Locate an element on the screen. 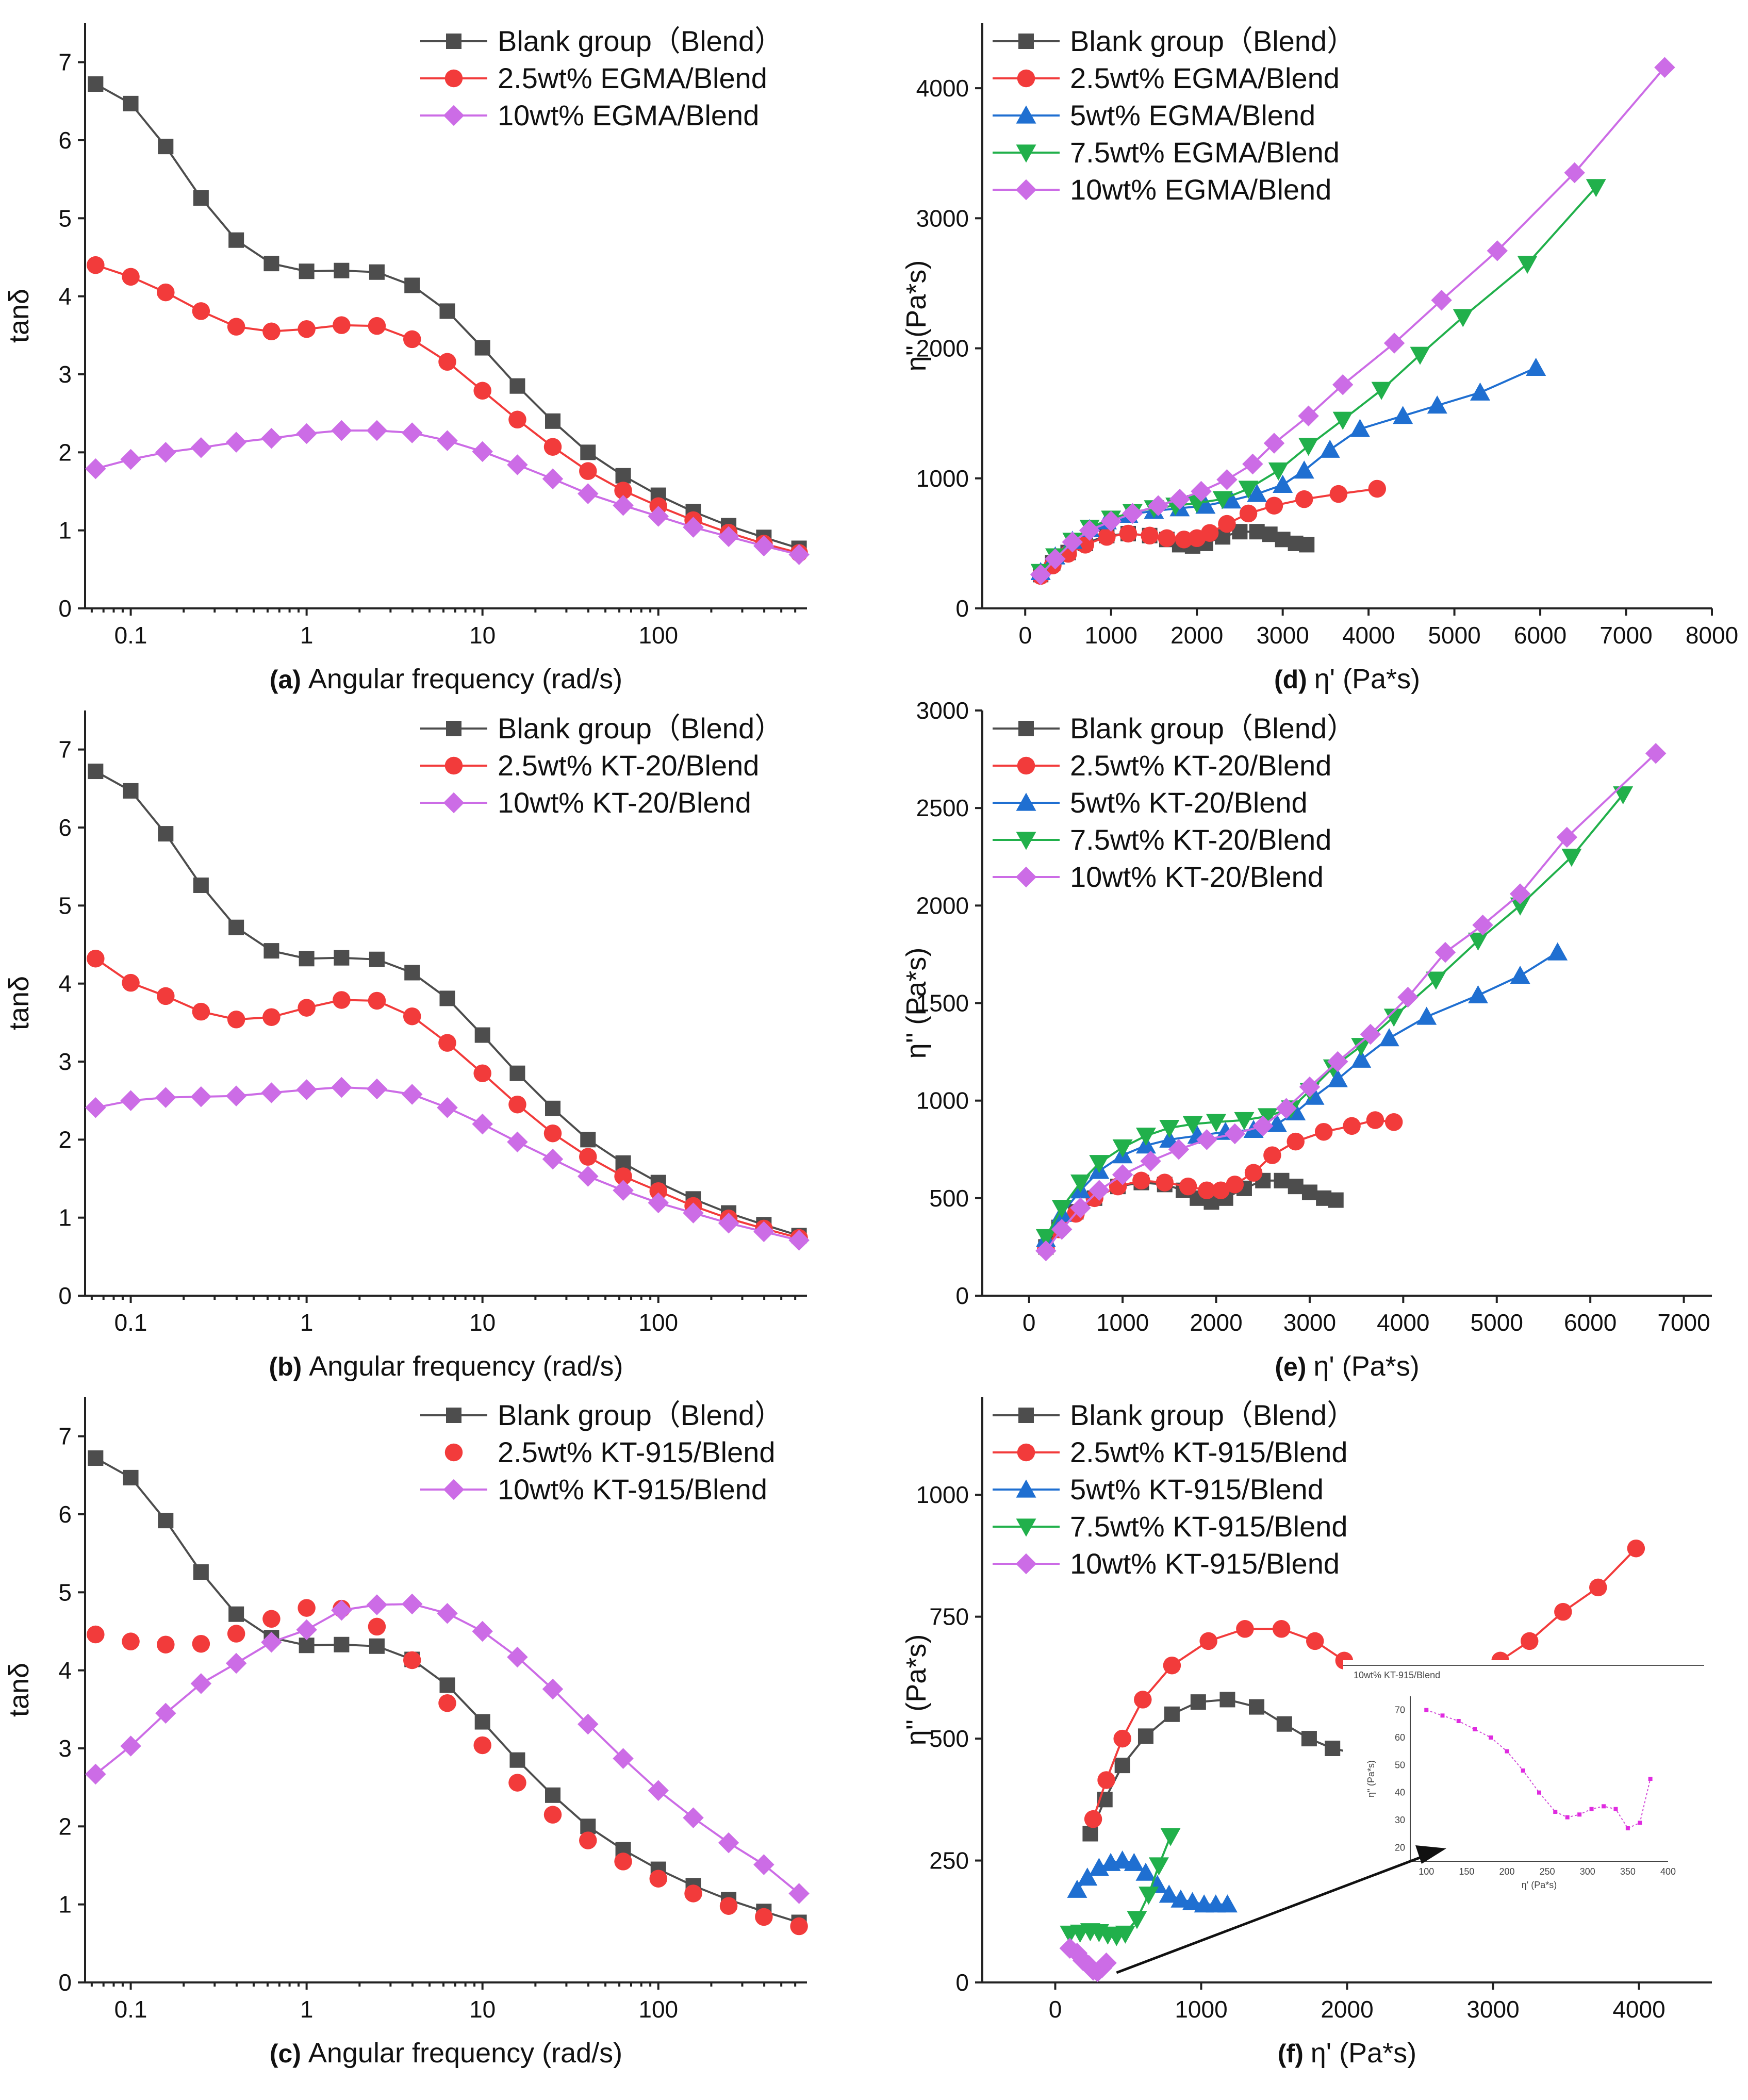 The width and height of the screenshot is (1748, 2100). y-tick-label: 4 is located at coordinates (65, 983).